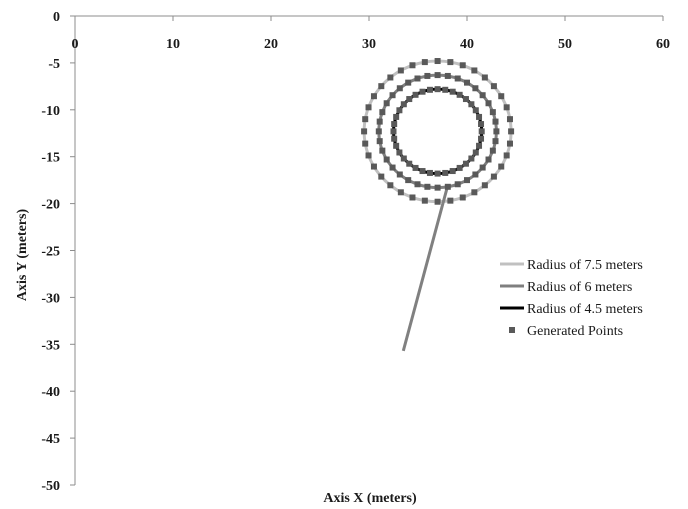 This screenshot has height=509, width=688. I want to click on y-tick-label: -40, so click(50, 392).